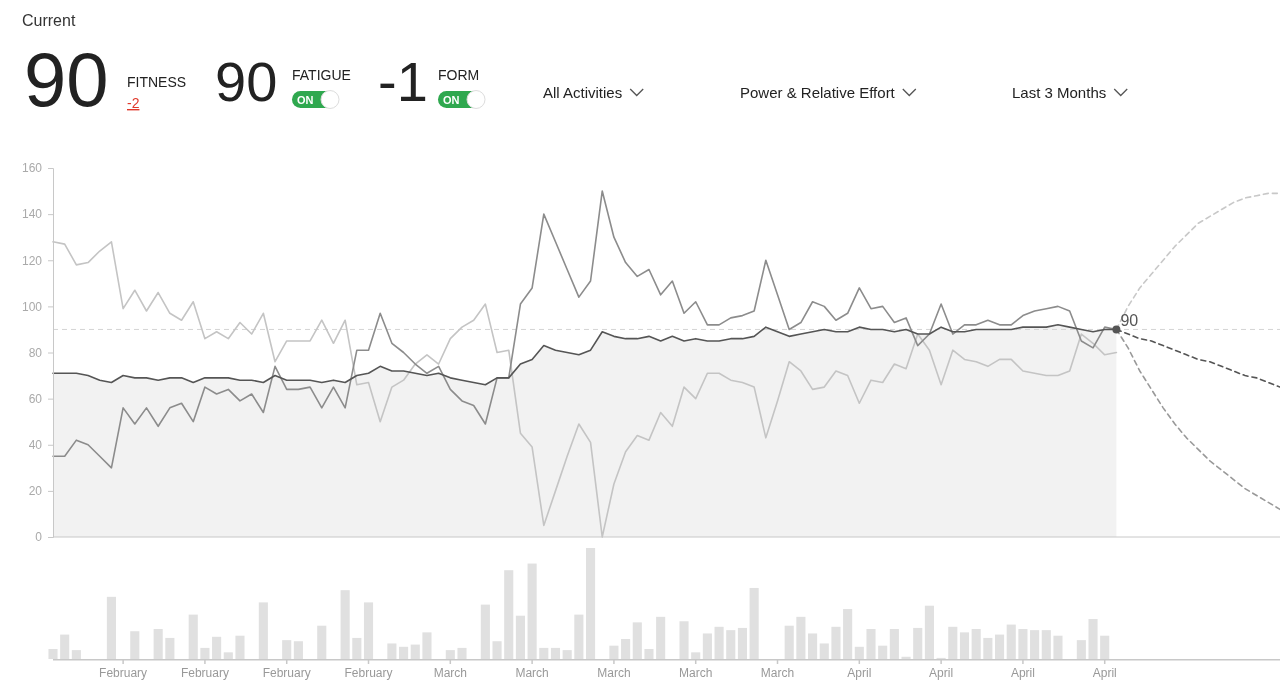 The height and width of the screenshot is (696, 1280). Describe the element at coordinates (583, 92) in the screenshot. I see `text: All Activities` at that location.